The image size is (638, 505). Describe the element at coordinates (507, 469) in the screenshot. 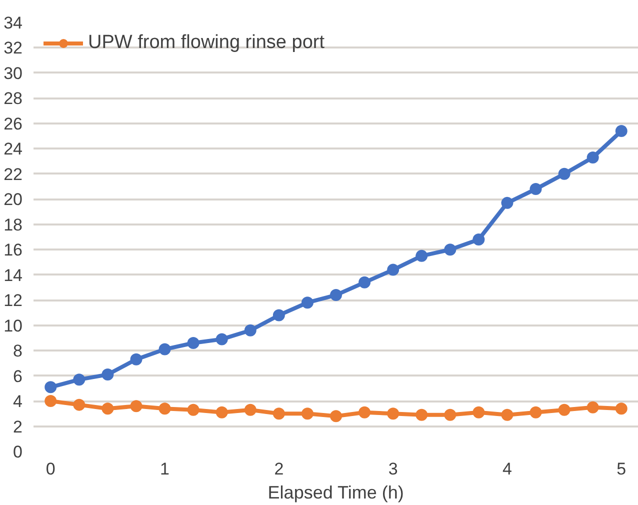

I see `x-tick-label: 4` at that location.